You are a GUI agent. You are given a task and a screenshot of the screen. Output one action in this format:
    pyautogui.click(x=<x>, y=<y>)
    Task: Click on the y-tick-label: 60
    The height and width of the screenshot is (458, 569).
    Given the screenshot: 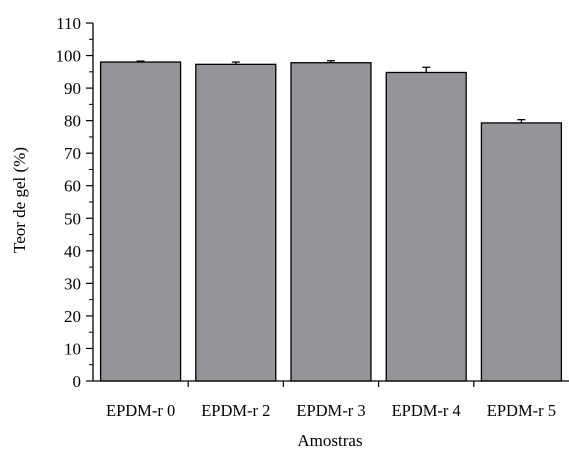 What is the action you would take?
    pyautogui.click(x=72, y=186)
    